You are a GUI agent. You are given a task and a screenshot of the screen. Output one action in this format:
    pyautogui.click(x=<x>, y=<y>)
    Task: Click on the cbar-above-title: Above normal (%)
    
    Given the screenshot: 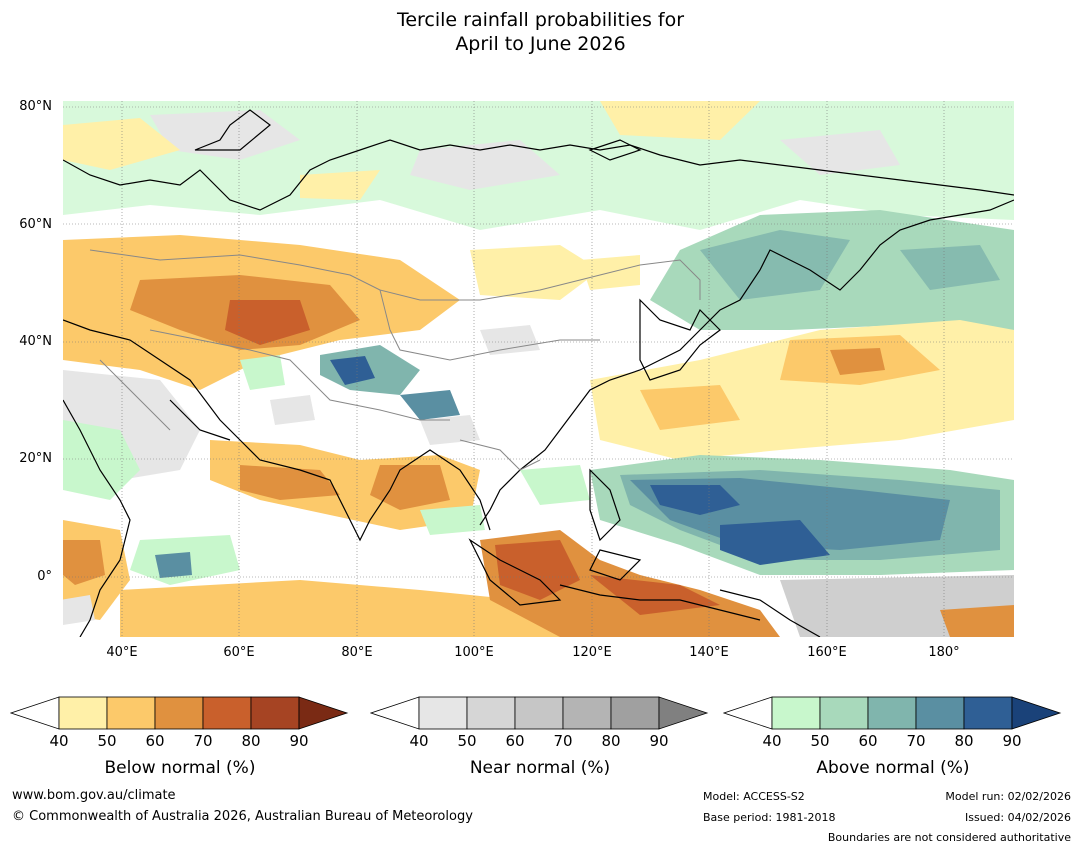 What is the action you would take?
    pyautogui.click(x=893, y=768)
    